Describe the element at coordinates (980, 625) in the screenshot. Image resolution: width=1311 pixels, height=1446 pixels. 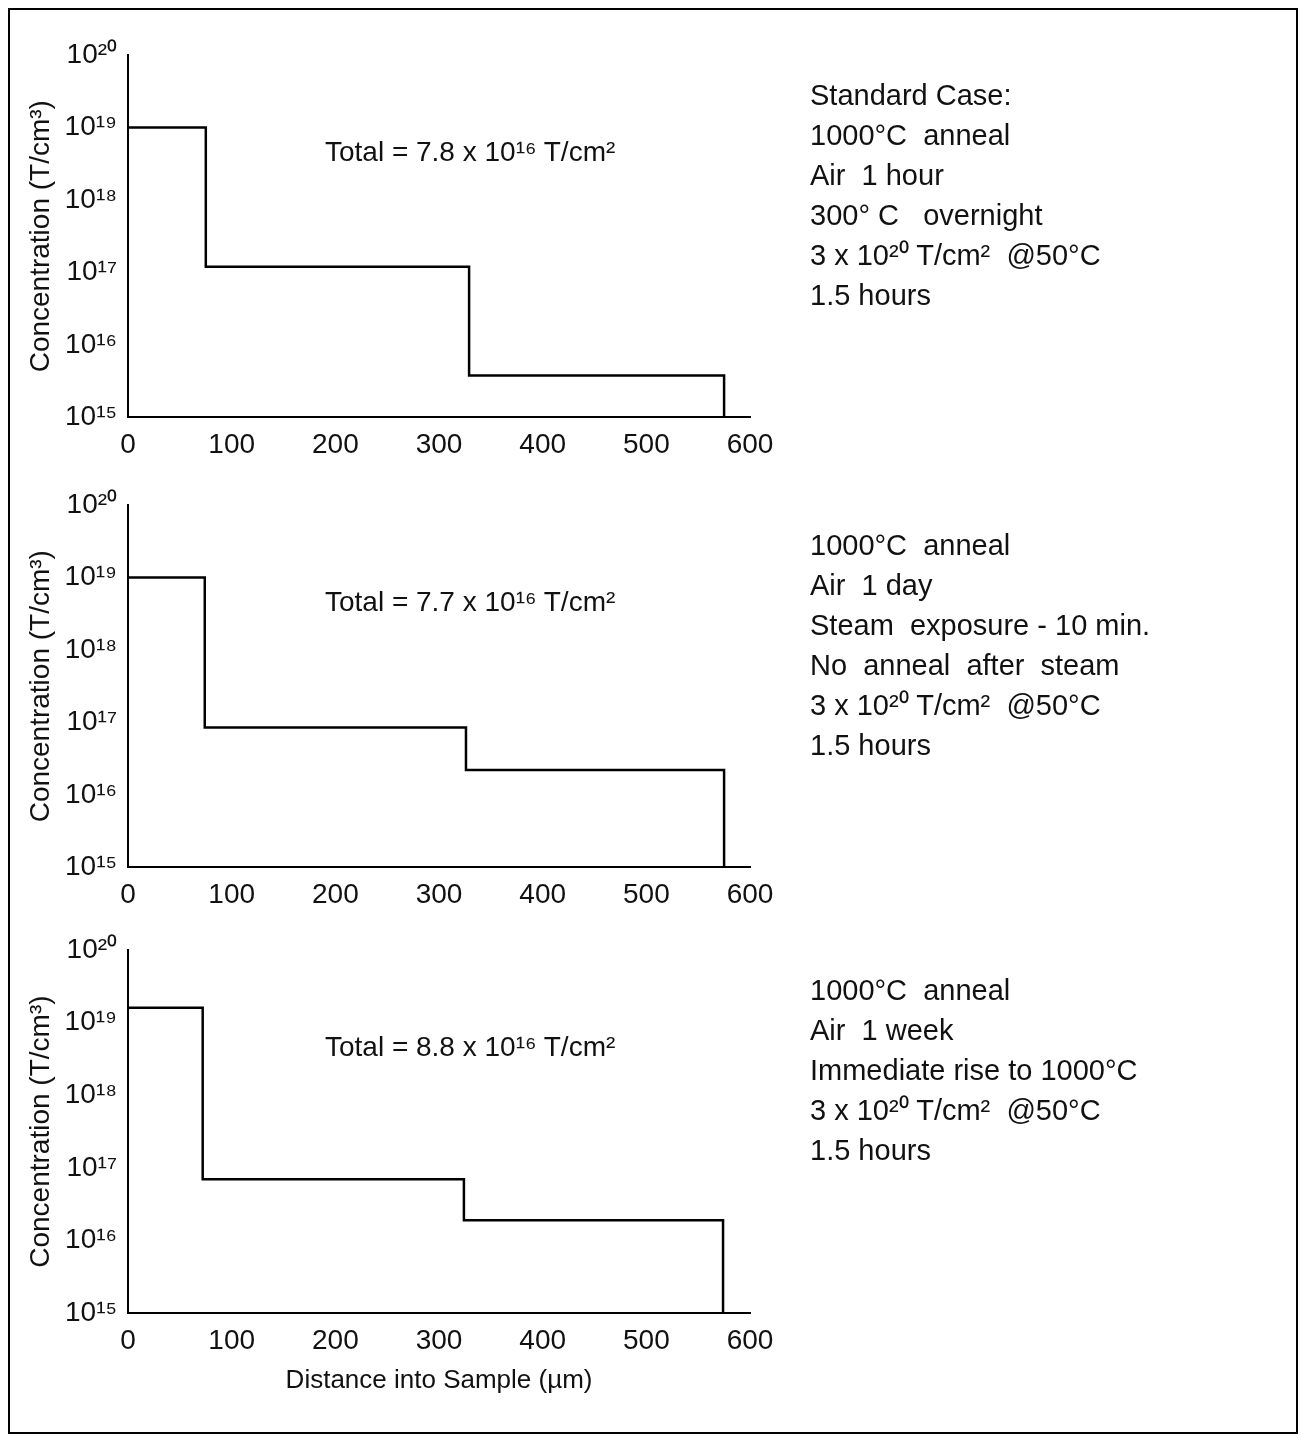
I see `text: Steam exposure - 10 min.` at that location.